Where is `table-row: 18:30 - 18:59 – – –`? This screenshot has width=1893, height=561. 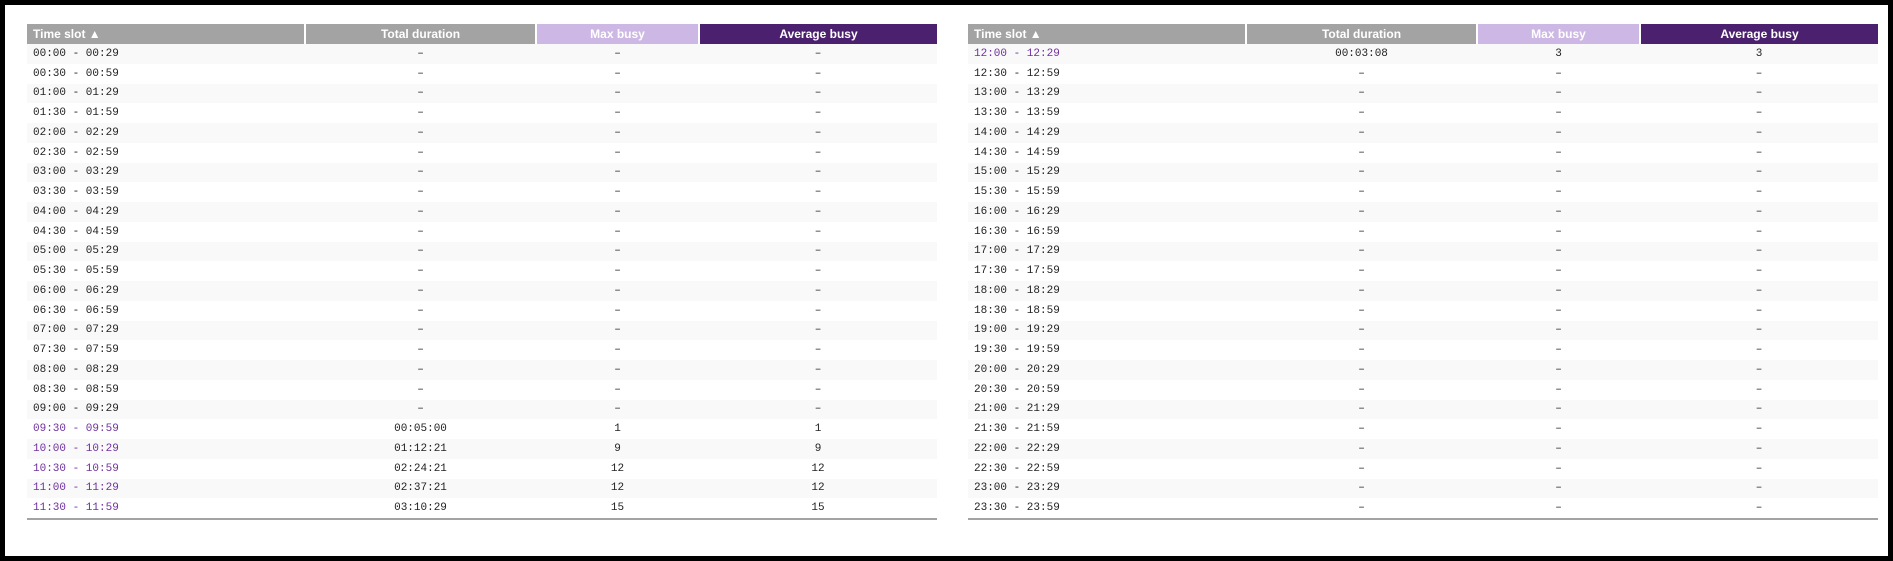
table-row: 18:30 - 18:59 – – – is located at coordinates (1423, 311).